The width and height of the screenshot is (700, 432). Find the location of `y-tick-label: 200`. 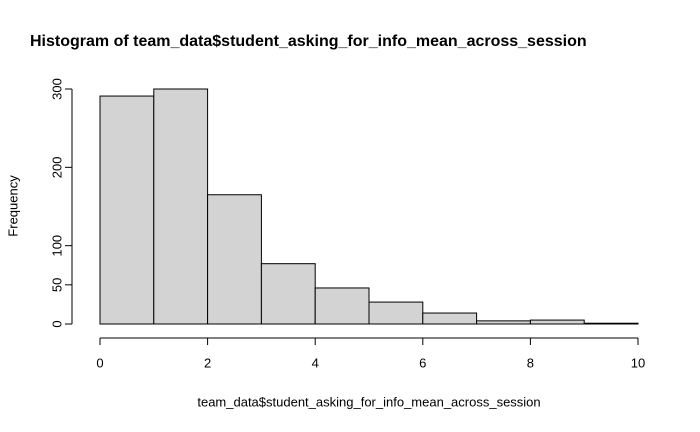

y-tick-label: 200 is located at coordinates (56, 167).